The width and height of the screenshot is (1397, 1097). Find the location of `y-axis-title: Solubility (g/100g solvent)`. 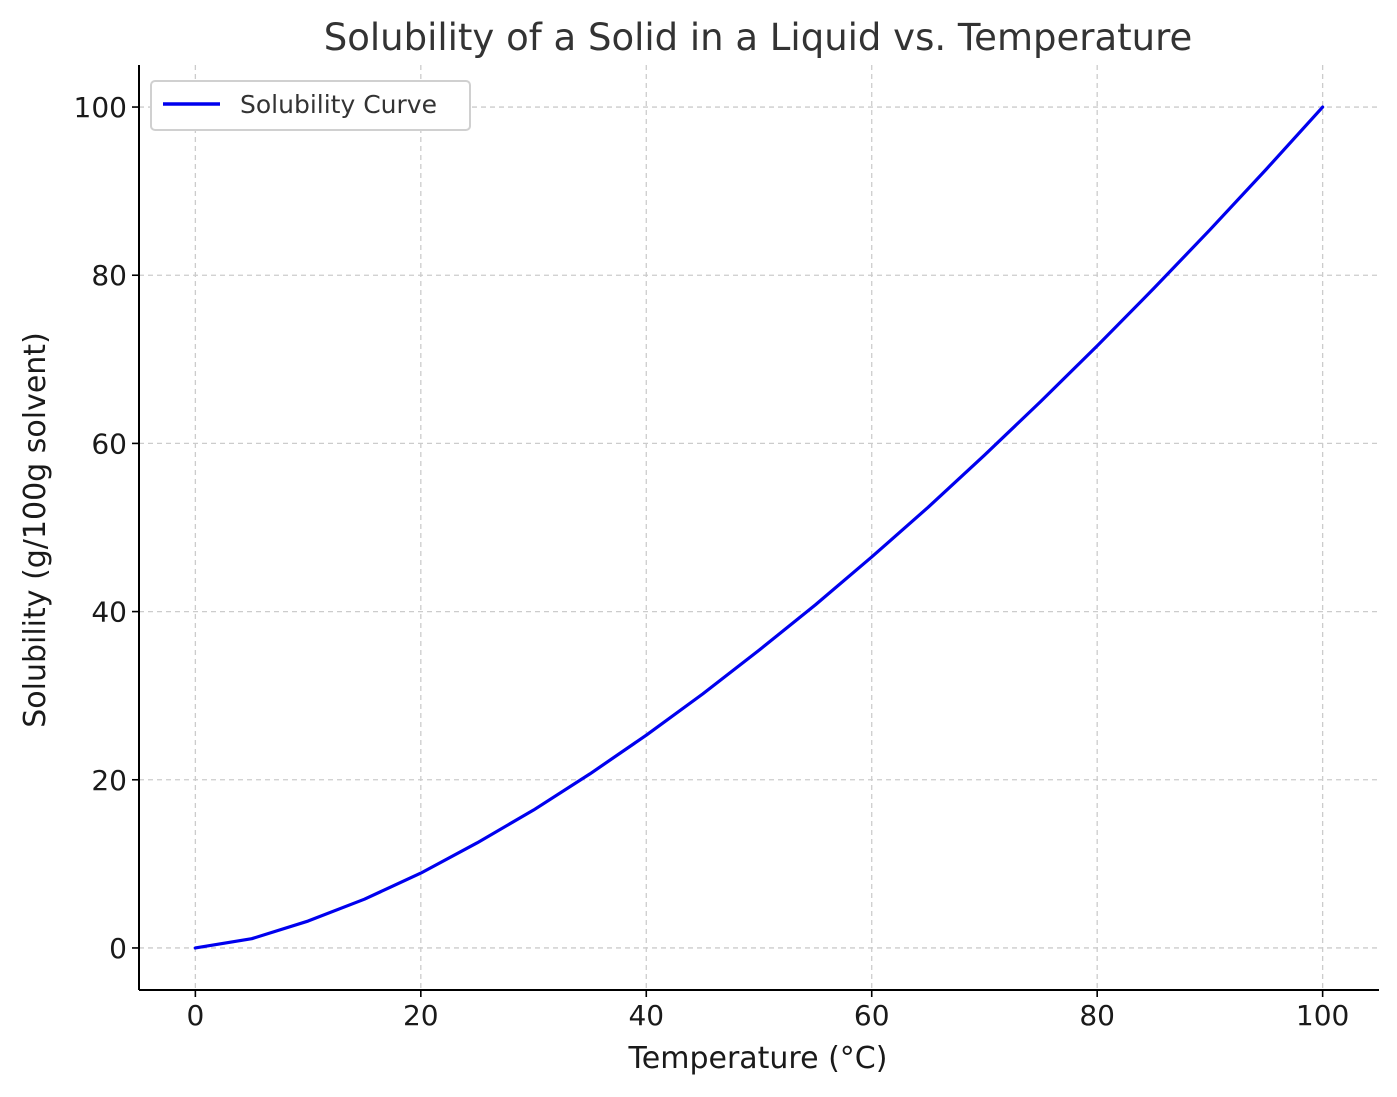

y-axis-title: Solubility (g/100g solvent) is located at coordinates (35, 530).